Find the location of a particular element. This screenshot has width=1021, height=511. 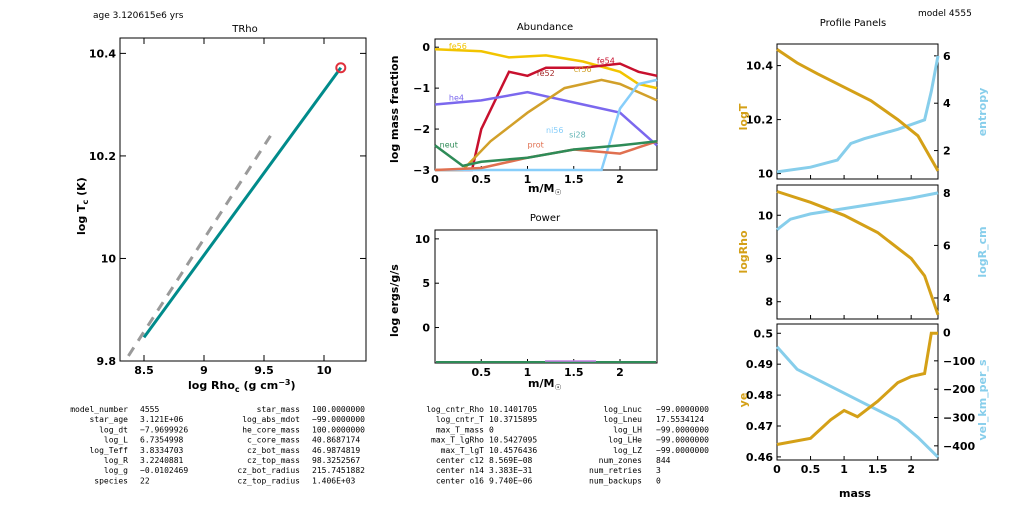

table-key: num_zones is located at coordinates (621, 460).